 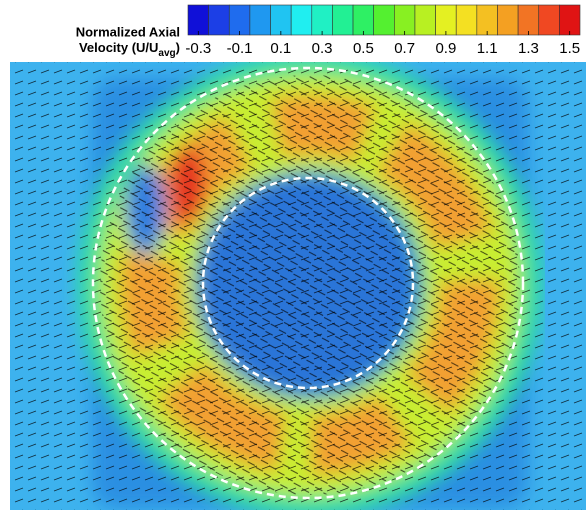 I want to click on colorbar-label: Velocity (U/Uavg), so click(x=129, y=49).